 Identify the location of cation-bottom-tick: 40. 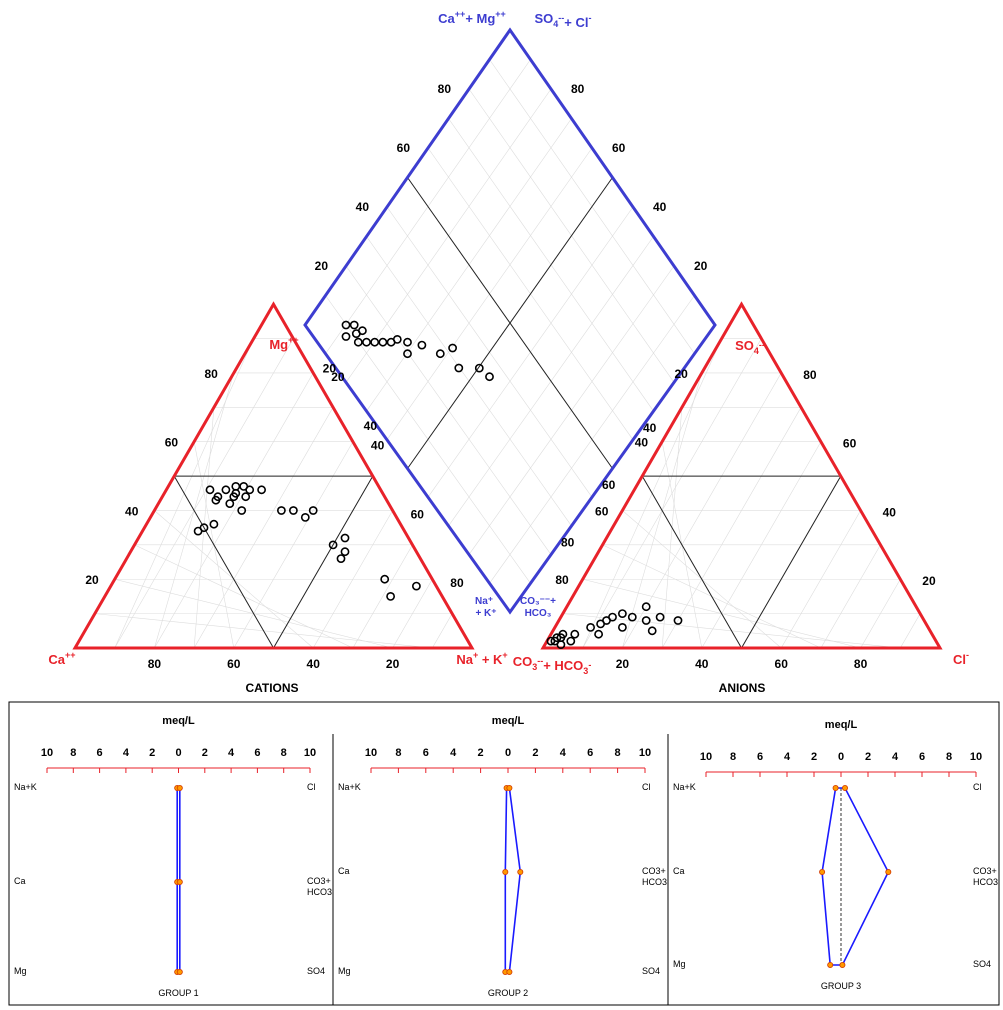
(314, 664).